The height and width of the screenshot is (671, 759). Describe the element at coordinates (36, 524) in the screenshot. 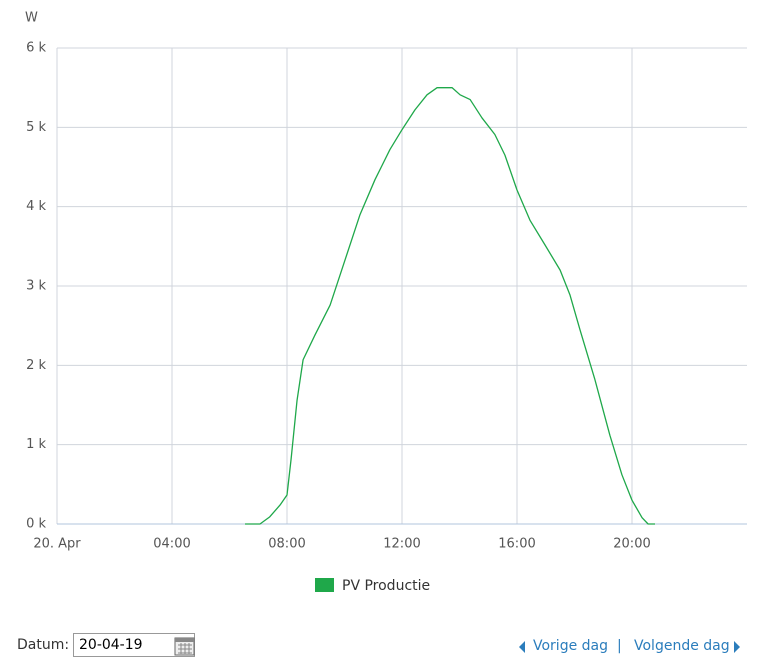

I see `y-tick-label: 0 k` at that location.